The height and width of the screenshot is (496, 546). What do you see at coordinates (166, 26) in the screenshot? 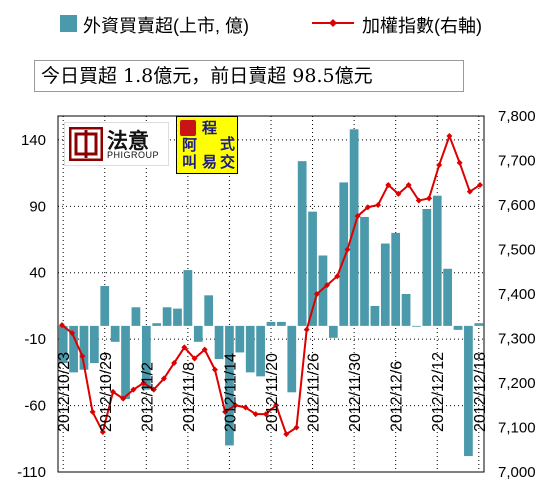
I see `legend-bar-label: 外資買賣超(上市, 億)` at bounding box center [166, 26].